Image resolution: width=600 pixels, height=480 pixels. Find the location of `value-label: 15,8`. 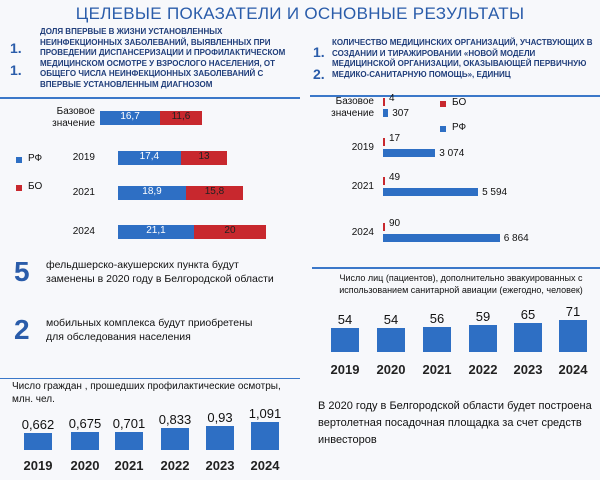

value-label: 15,8 is located at coordinates (214, 191).